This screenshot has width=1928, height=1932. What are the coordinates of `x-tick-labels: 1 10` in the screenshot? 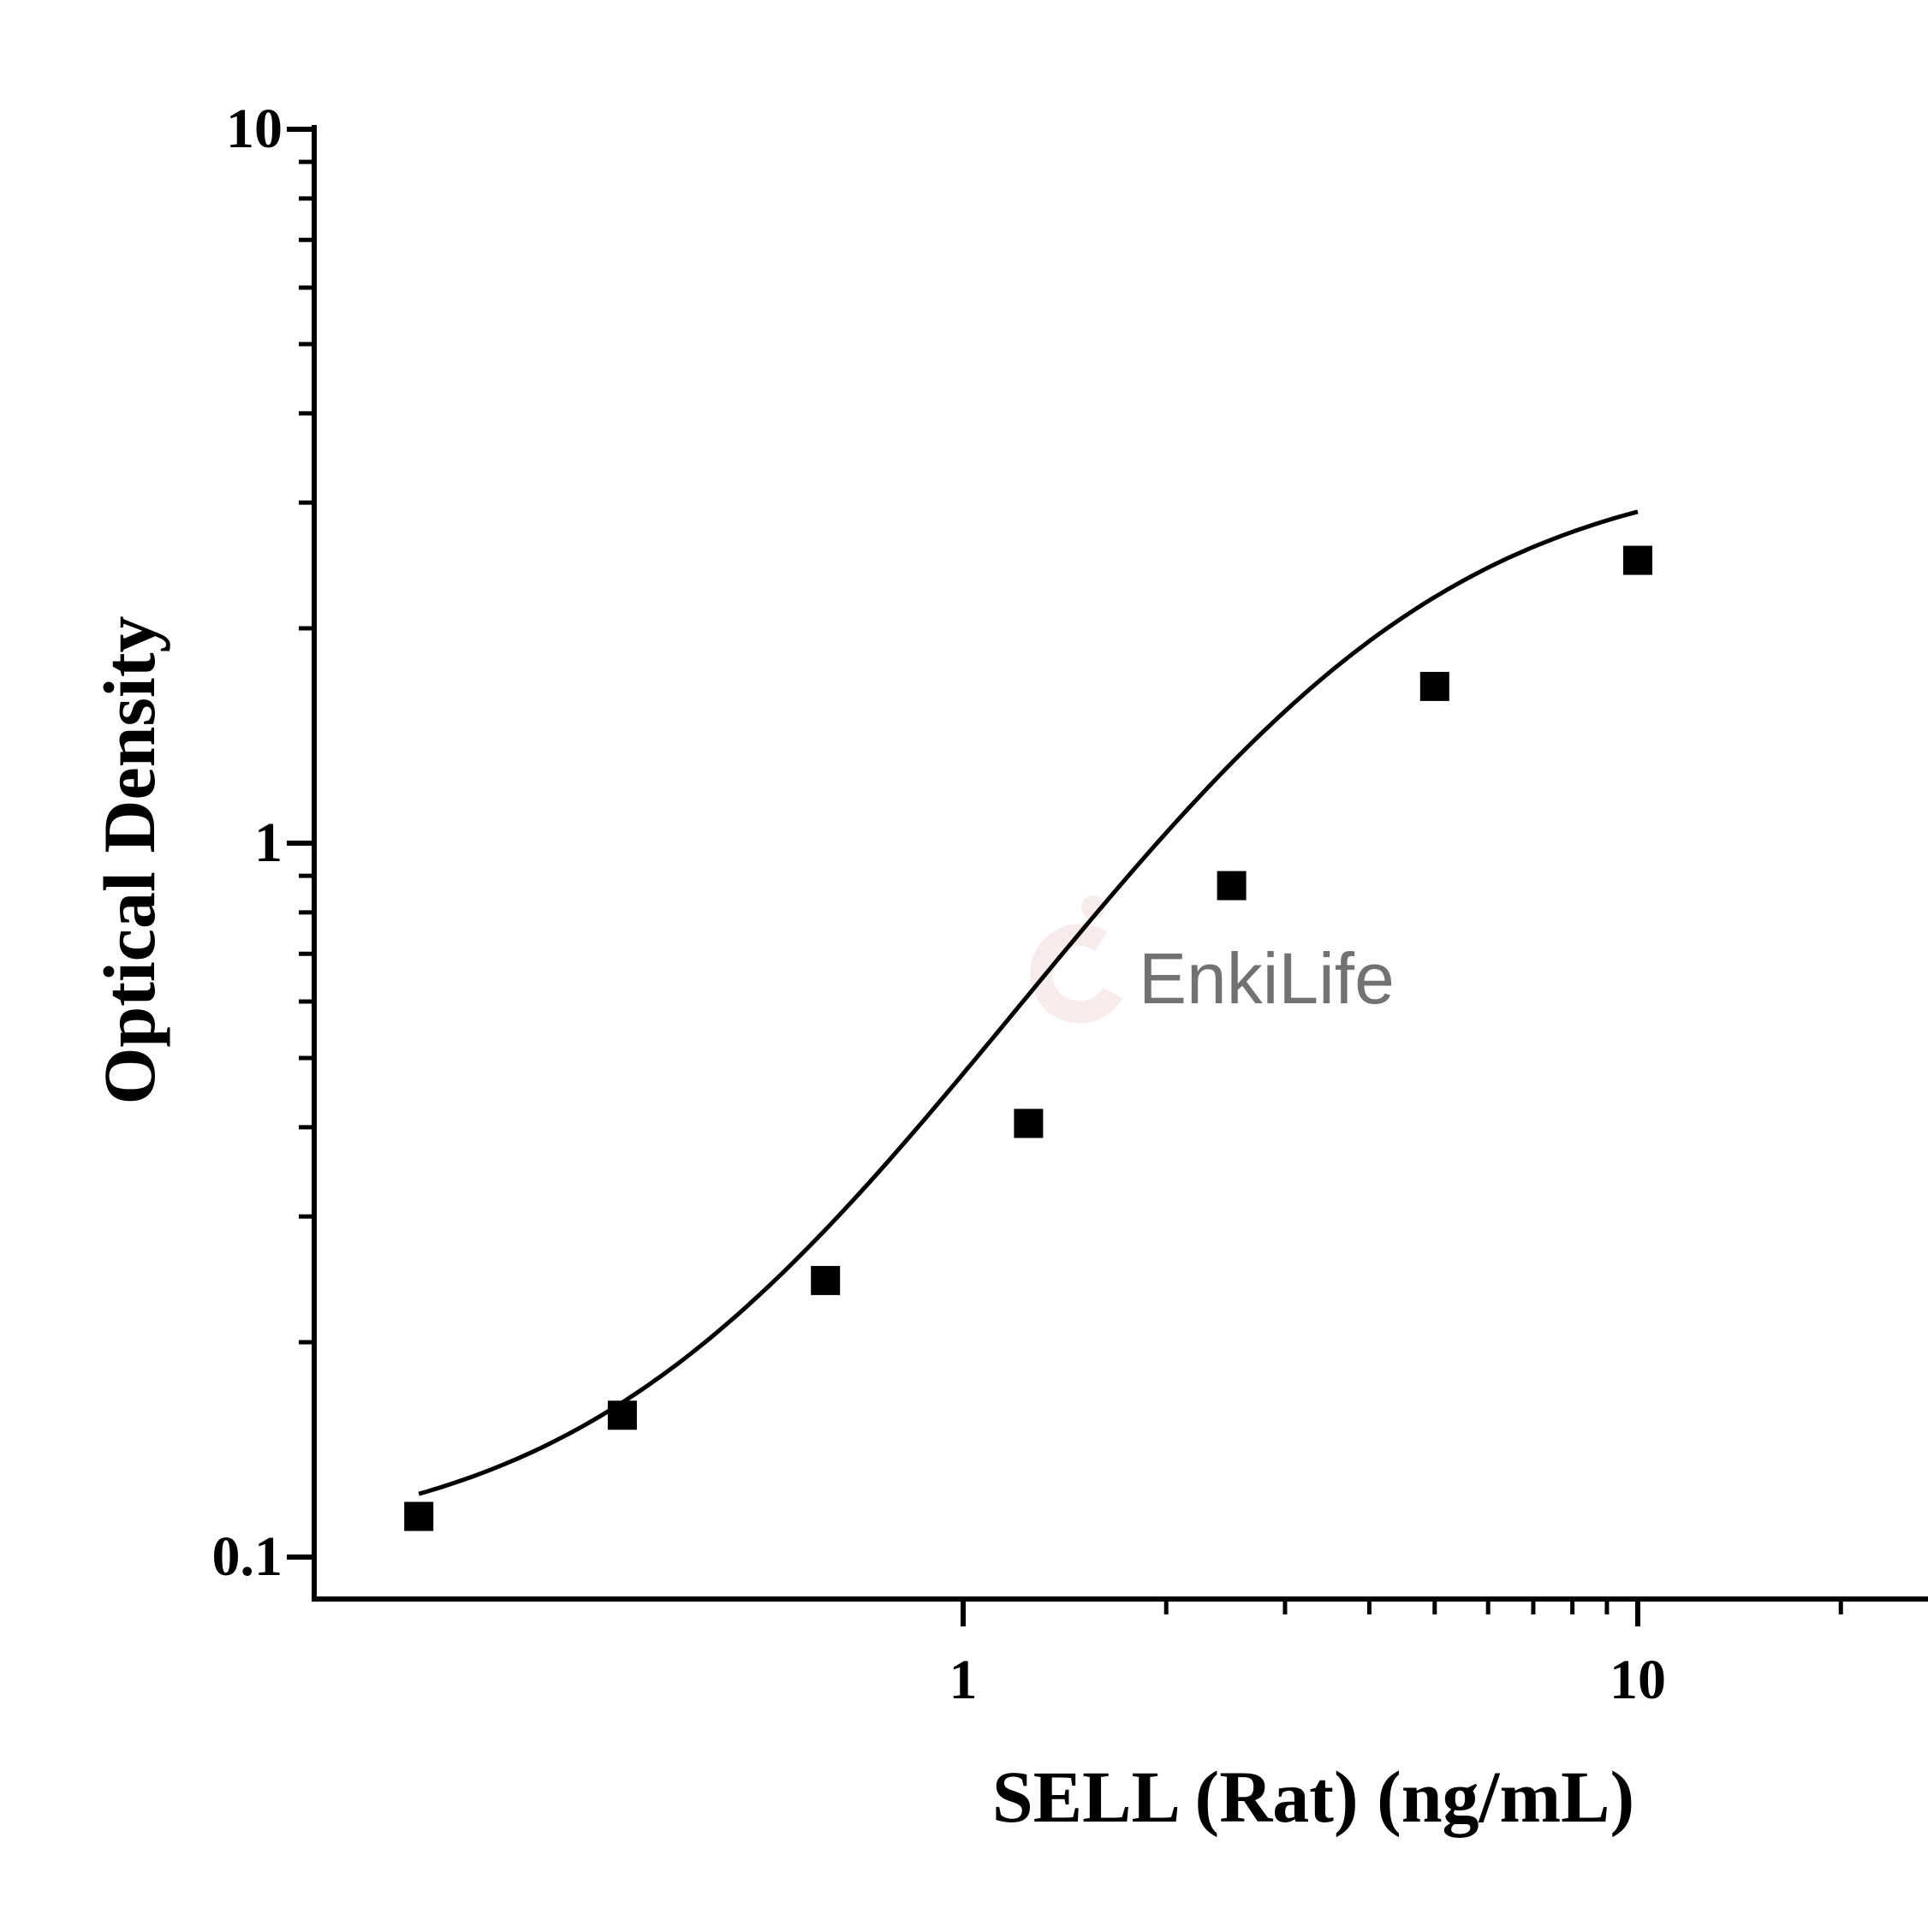 It's located at (1308, 1680).